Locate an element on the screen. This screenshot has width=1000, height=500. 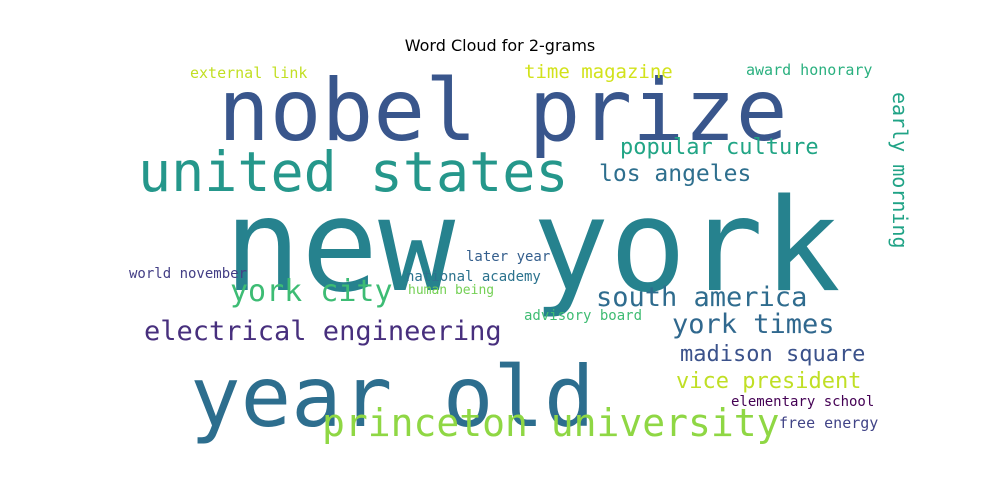
word-later-year: later year is located at coordinates (508, 257).